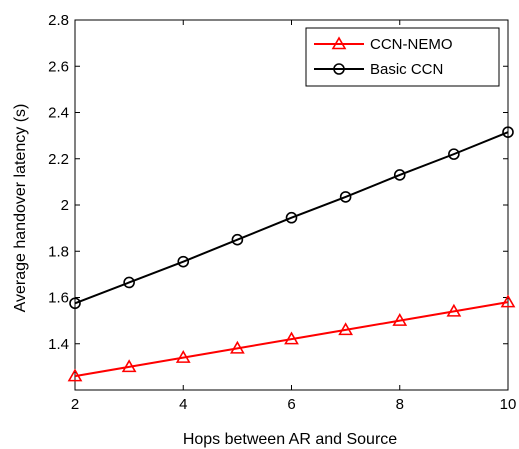  Describe the element at coordinates (58, 344) in the screenshot. I see `y-tick-label: 1.4` at that location.